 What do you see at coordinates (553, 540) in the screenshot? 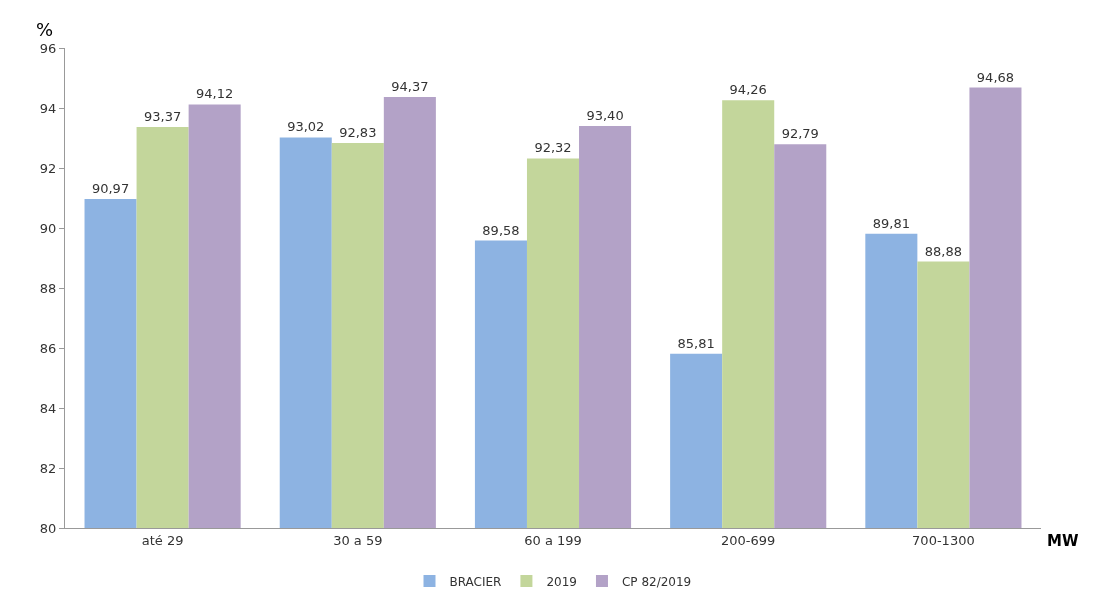
I see `x-tick-label: 60 a 199` at bounding box center [553, 540].